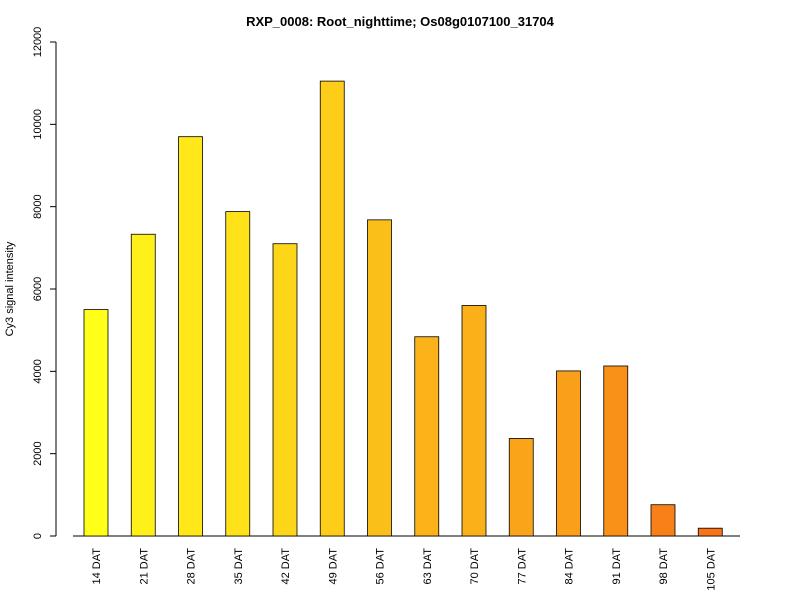 The image size is (800, 600). What do you see at coordinates (333, 566) in the screenshot?
I see `x-tick-label: 49 DAT` at bounding box center [333, 566].